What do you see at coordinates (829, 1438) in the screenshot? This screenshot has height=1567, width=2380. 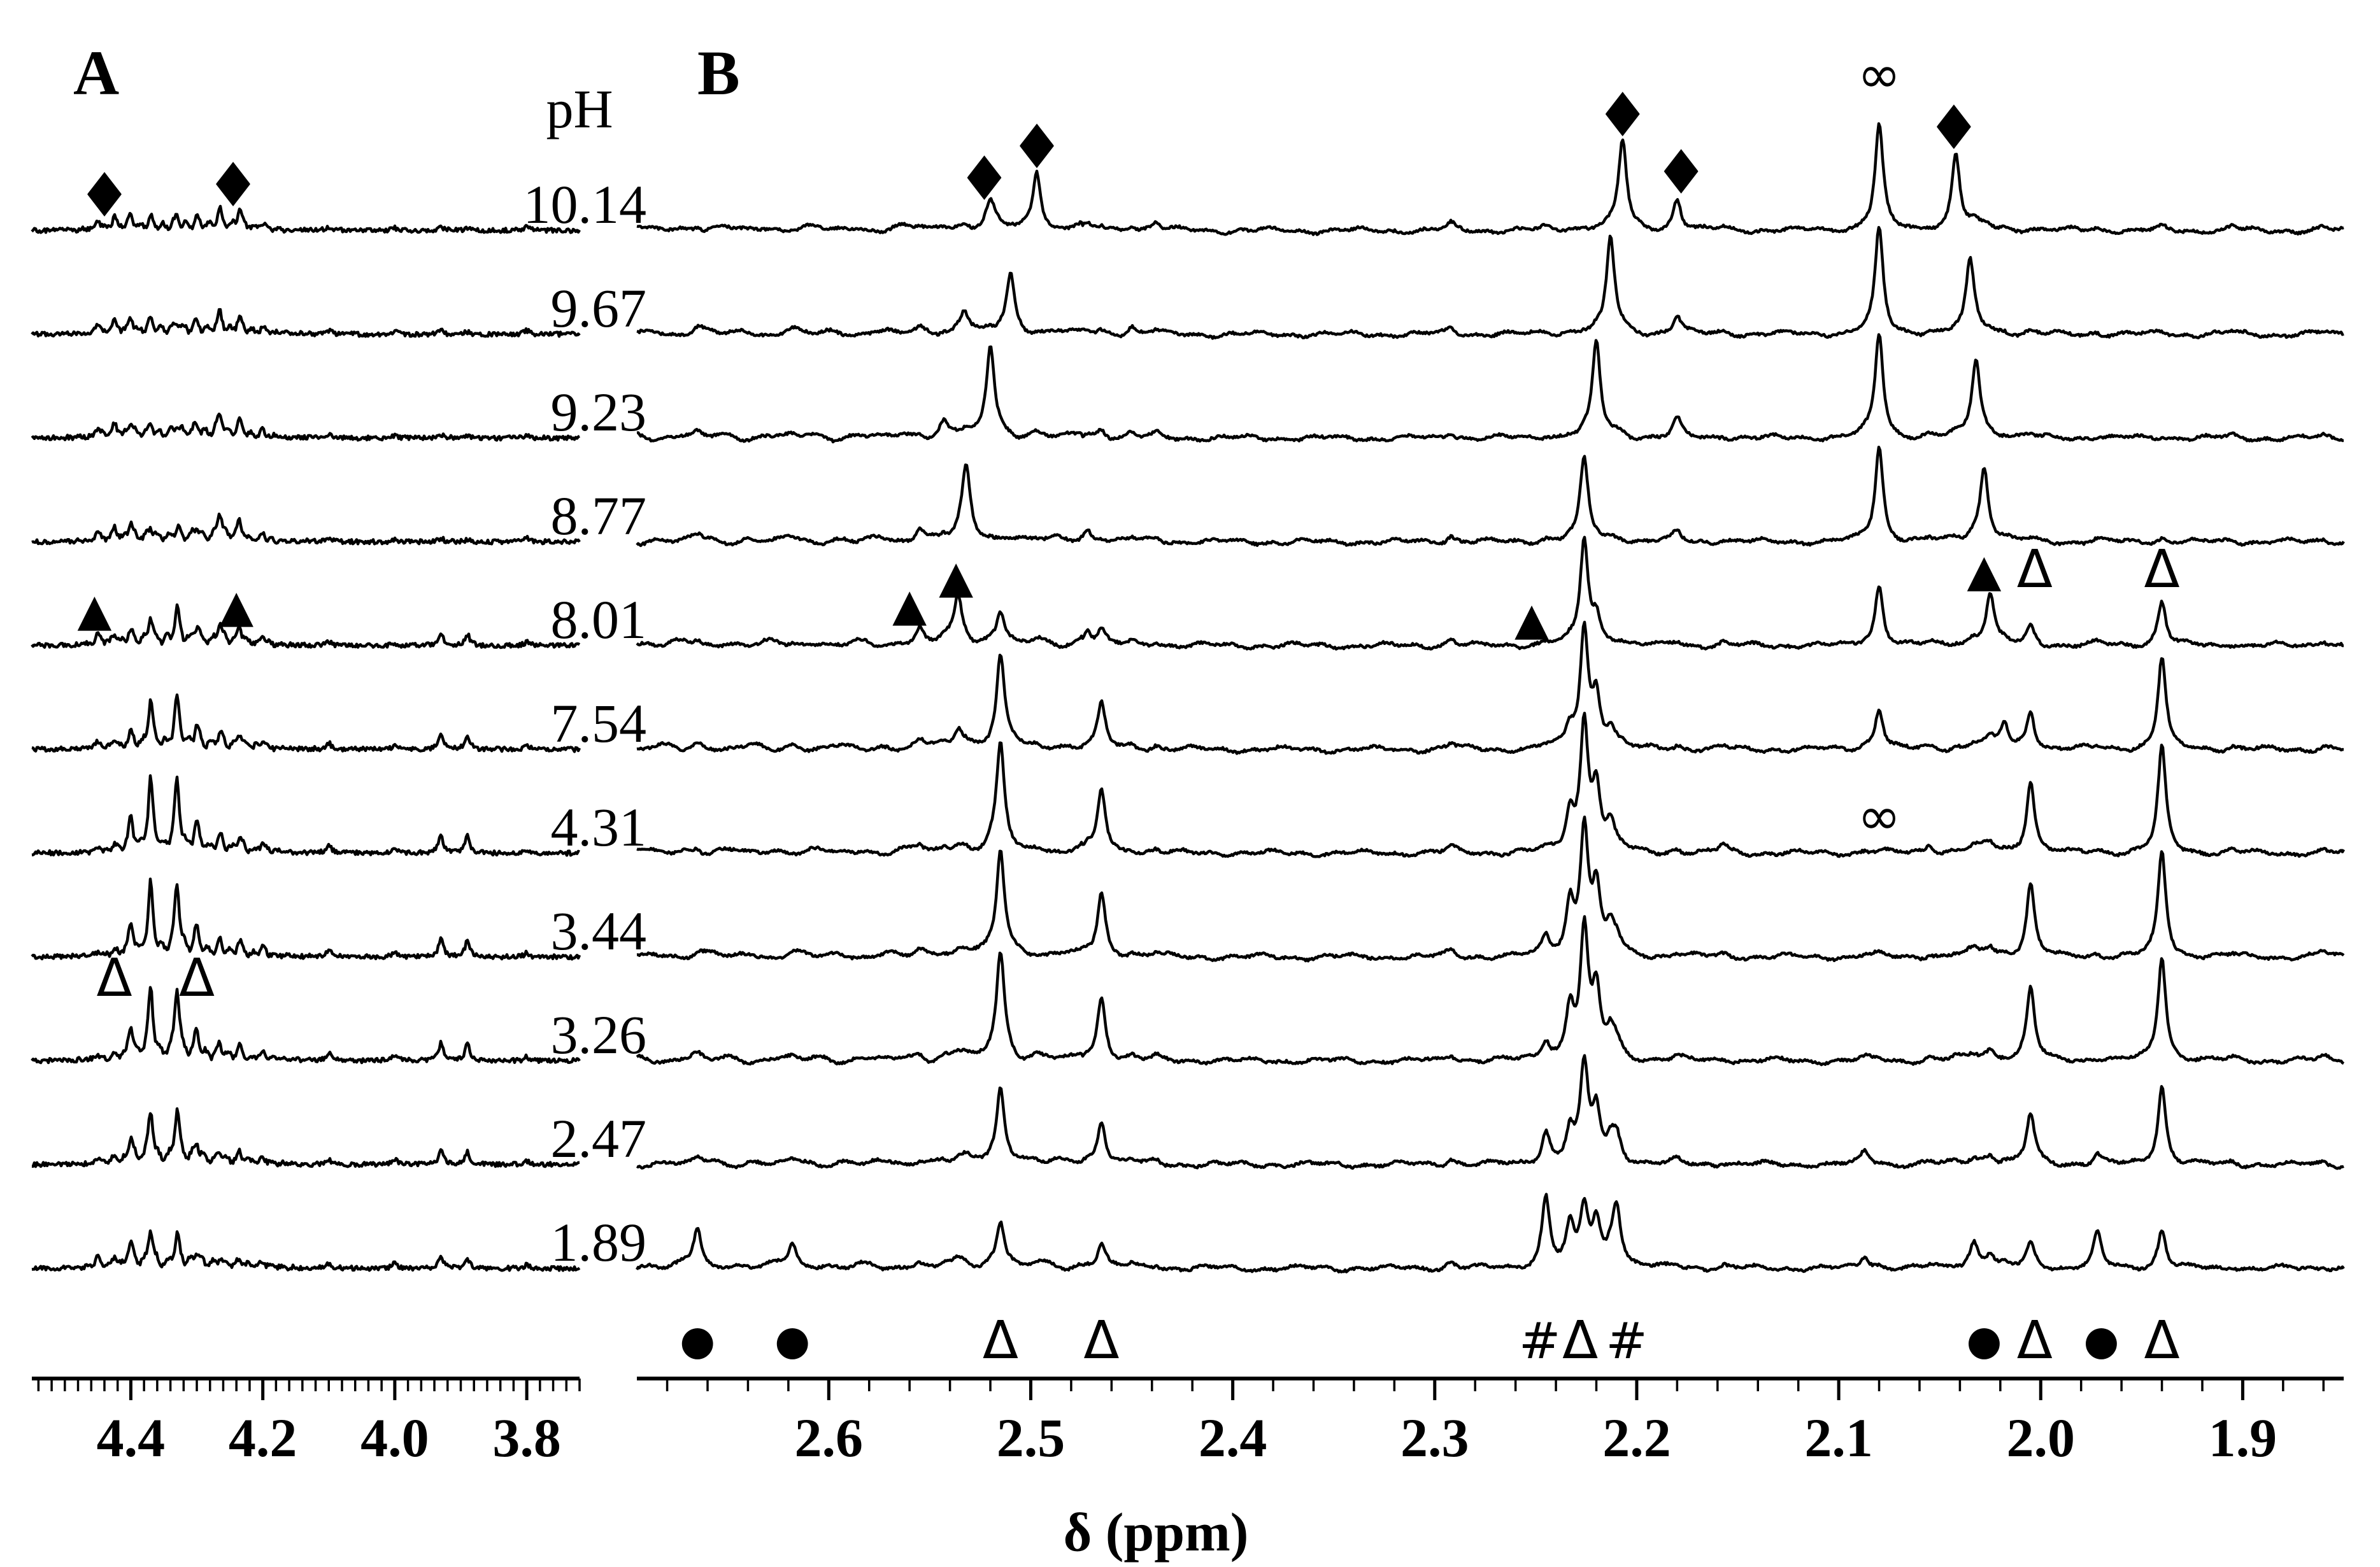 I see `tick-label-2.6: 2.6` at bounding box center [829, 1438].